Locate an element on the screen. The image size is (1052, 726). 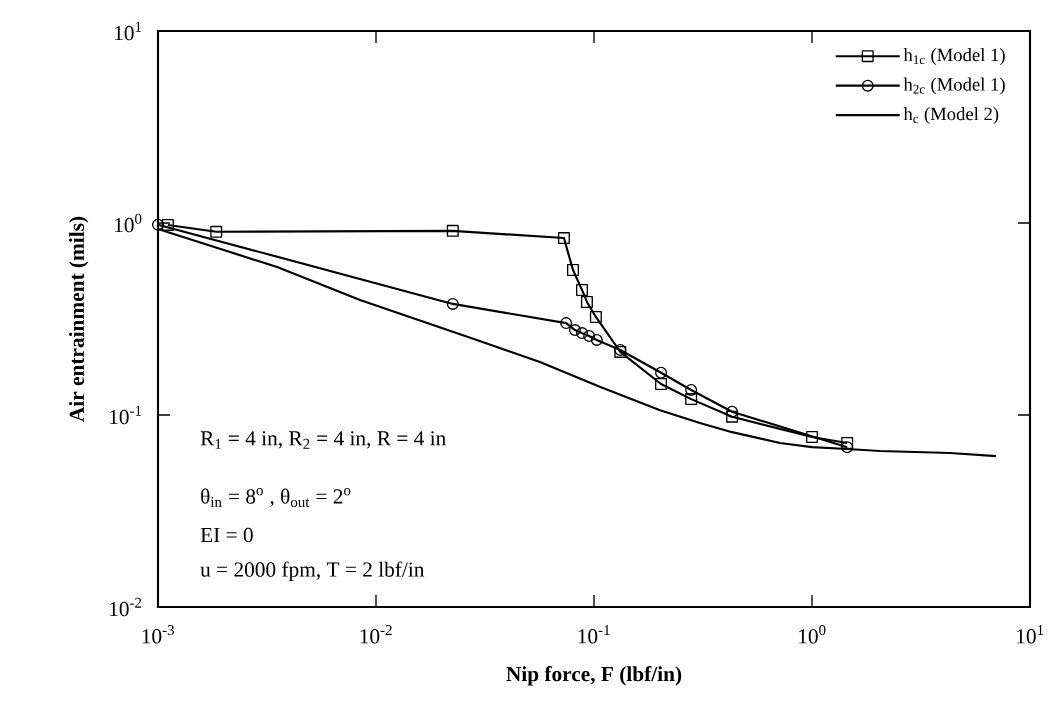
x-tick-label: 10$^{-1}$ is located at coordinates (594, 634).